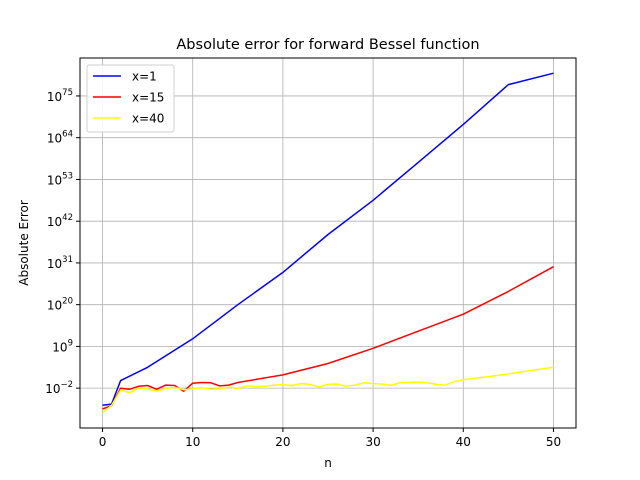 The image size is (640, 480). Describe the element at coordinates (463, 442) in the screenshot. I see `x-tick-label: 40` at that location.